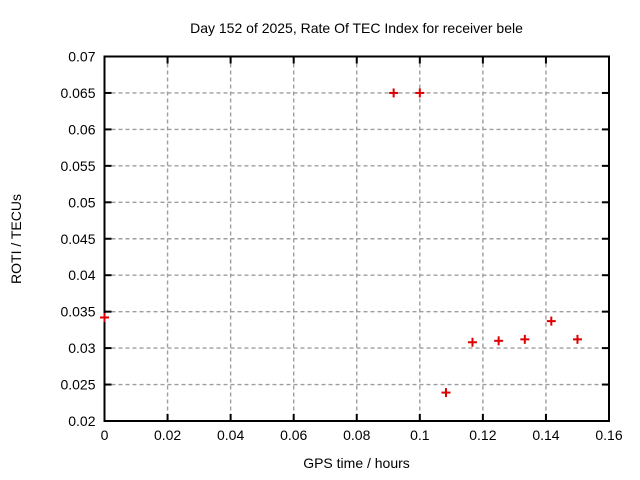 The width and height of the screenshot is (640, 480). I want to click on x-tick-label: 0.06, so click(293, 435).